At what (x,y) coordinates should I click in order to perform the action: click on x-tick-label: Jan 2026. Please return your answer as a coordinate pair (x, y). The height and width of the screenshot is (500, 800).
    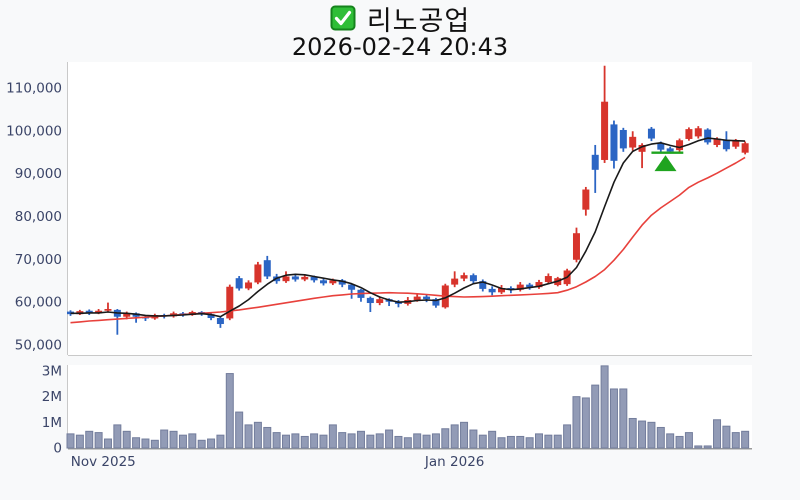
    Looking at the image, I should click on (454, 462).